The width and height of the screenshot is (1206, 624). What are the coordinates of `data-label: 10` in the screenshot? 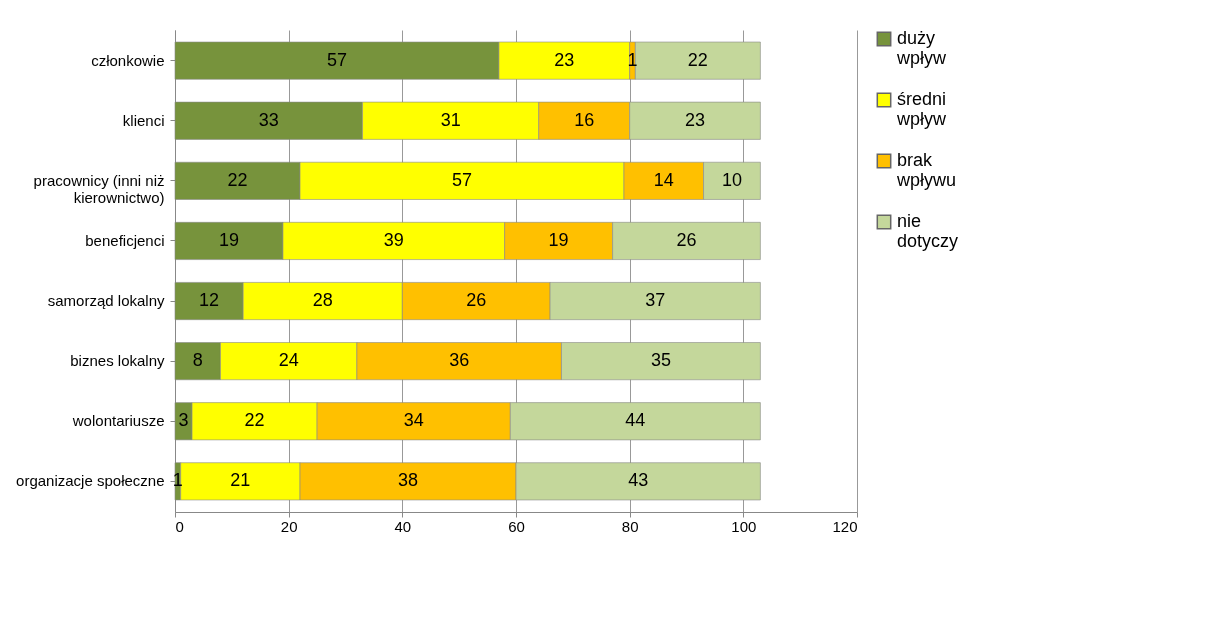 It's located at (731, 179).